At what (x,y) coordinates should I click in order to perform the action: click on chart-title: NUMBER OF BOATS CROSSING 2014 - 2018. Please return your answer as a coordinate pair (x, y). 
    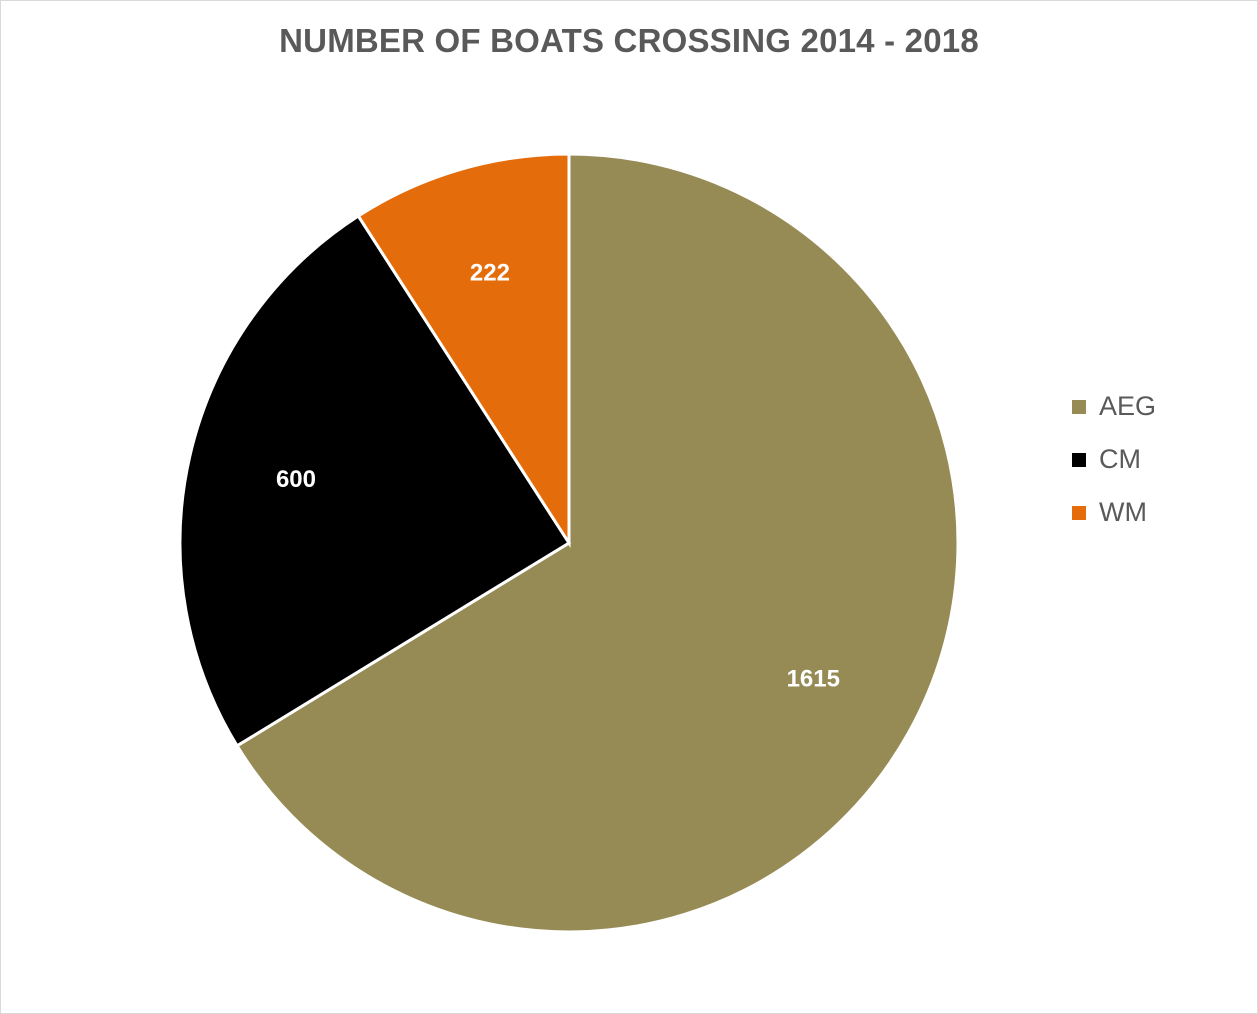
    Looking at the image, I should click on (629, 40).